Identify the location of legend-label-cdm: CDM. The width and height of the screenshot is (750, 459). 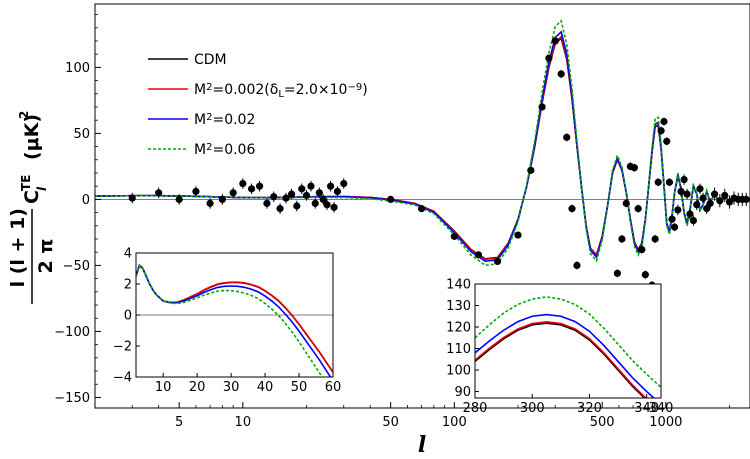
(210, 60).